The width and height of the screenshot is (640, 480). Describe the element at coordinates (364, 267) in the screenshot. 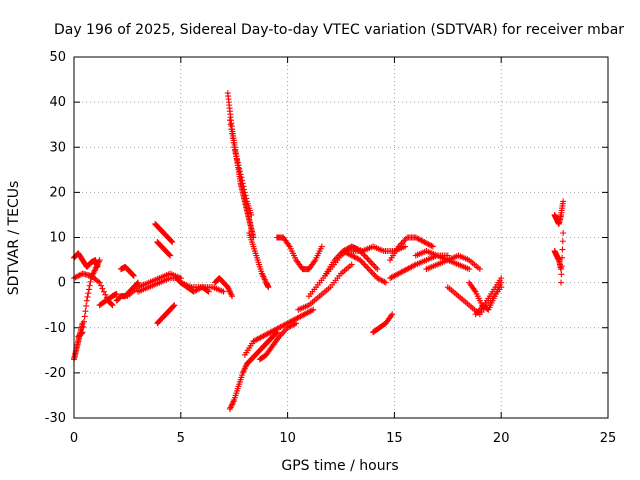

I see `series-arc26` at that location.